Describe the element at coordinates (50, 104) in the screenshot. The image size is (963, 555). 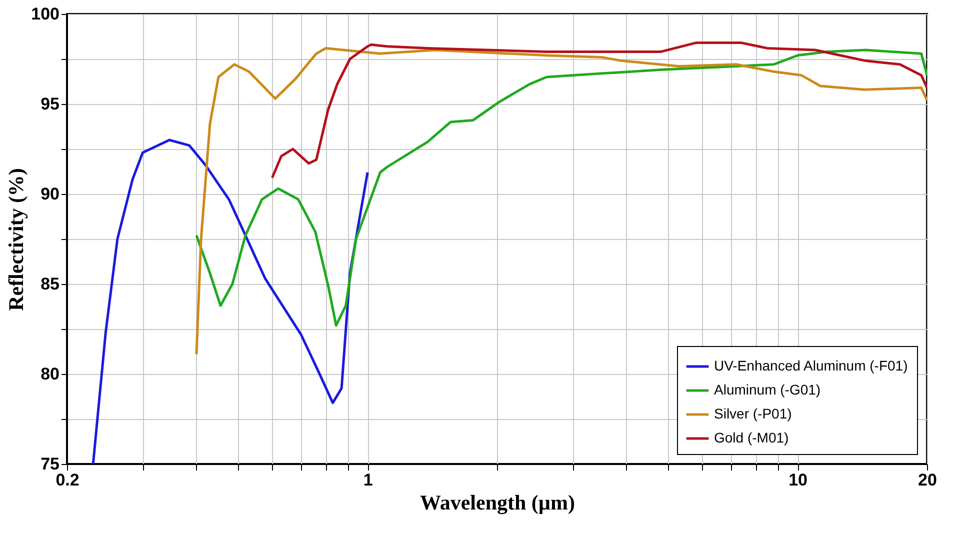
I see `y-tick-label: 95` at that location.